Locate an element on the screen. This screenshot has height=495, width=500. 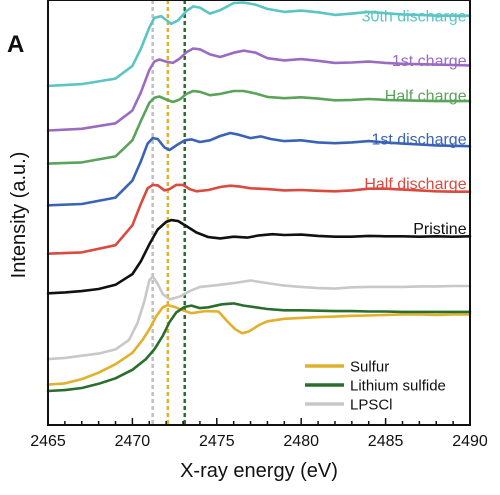
series-line-pristine is located at coordinates (259, 256).